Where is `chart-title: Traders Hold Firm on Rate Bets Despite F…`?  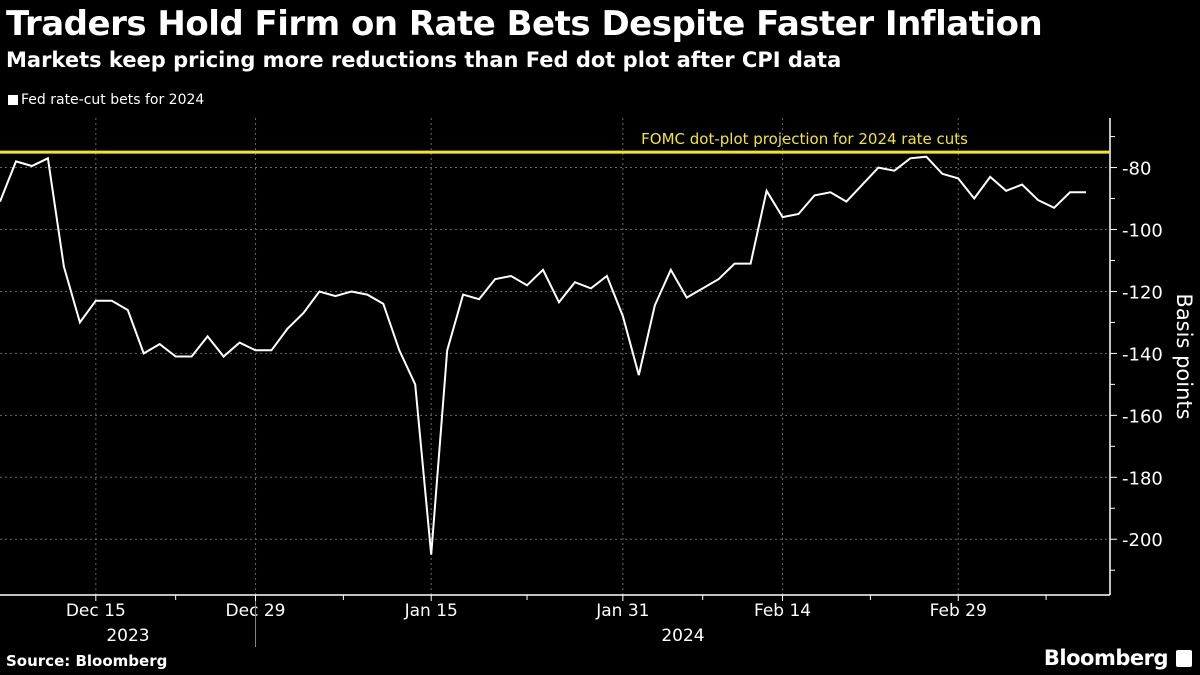
chart-title: Traders Hold Firm on Rate Bets Despite F… is located at coordinates (524, 24).